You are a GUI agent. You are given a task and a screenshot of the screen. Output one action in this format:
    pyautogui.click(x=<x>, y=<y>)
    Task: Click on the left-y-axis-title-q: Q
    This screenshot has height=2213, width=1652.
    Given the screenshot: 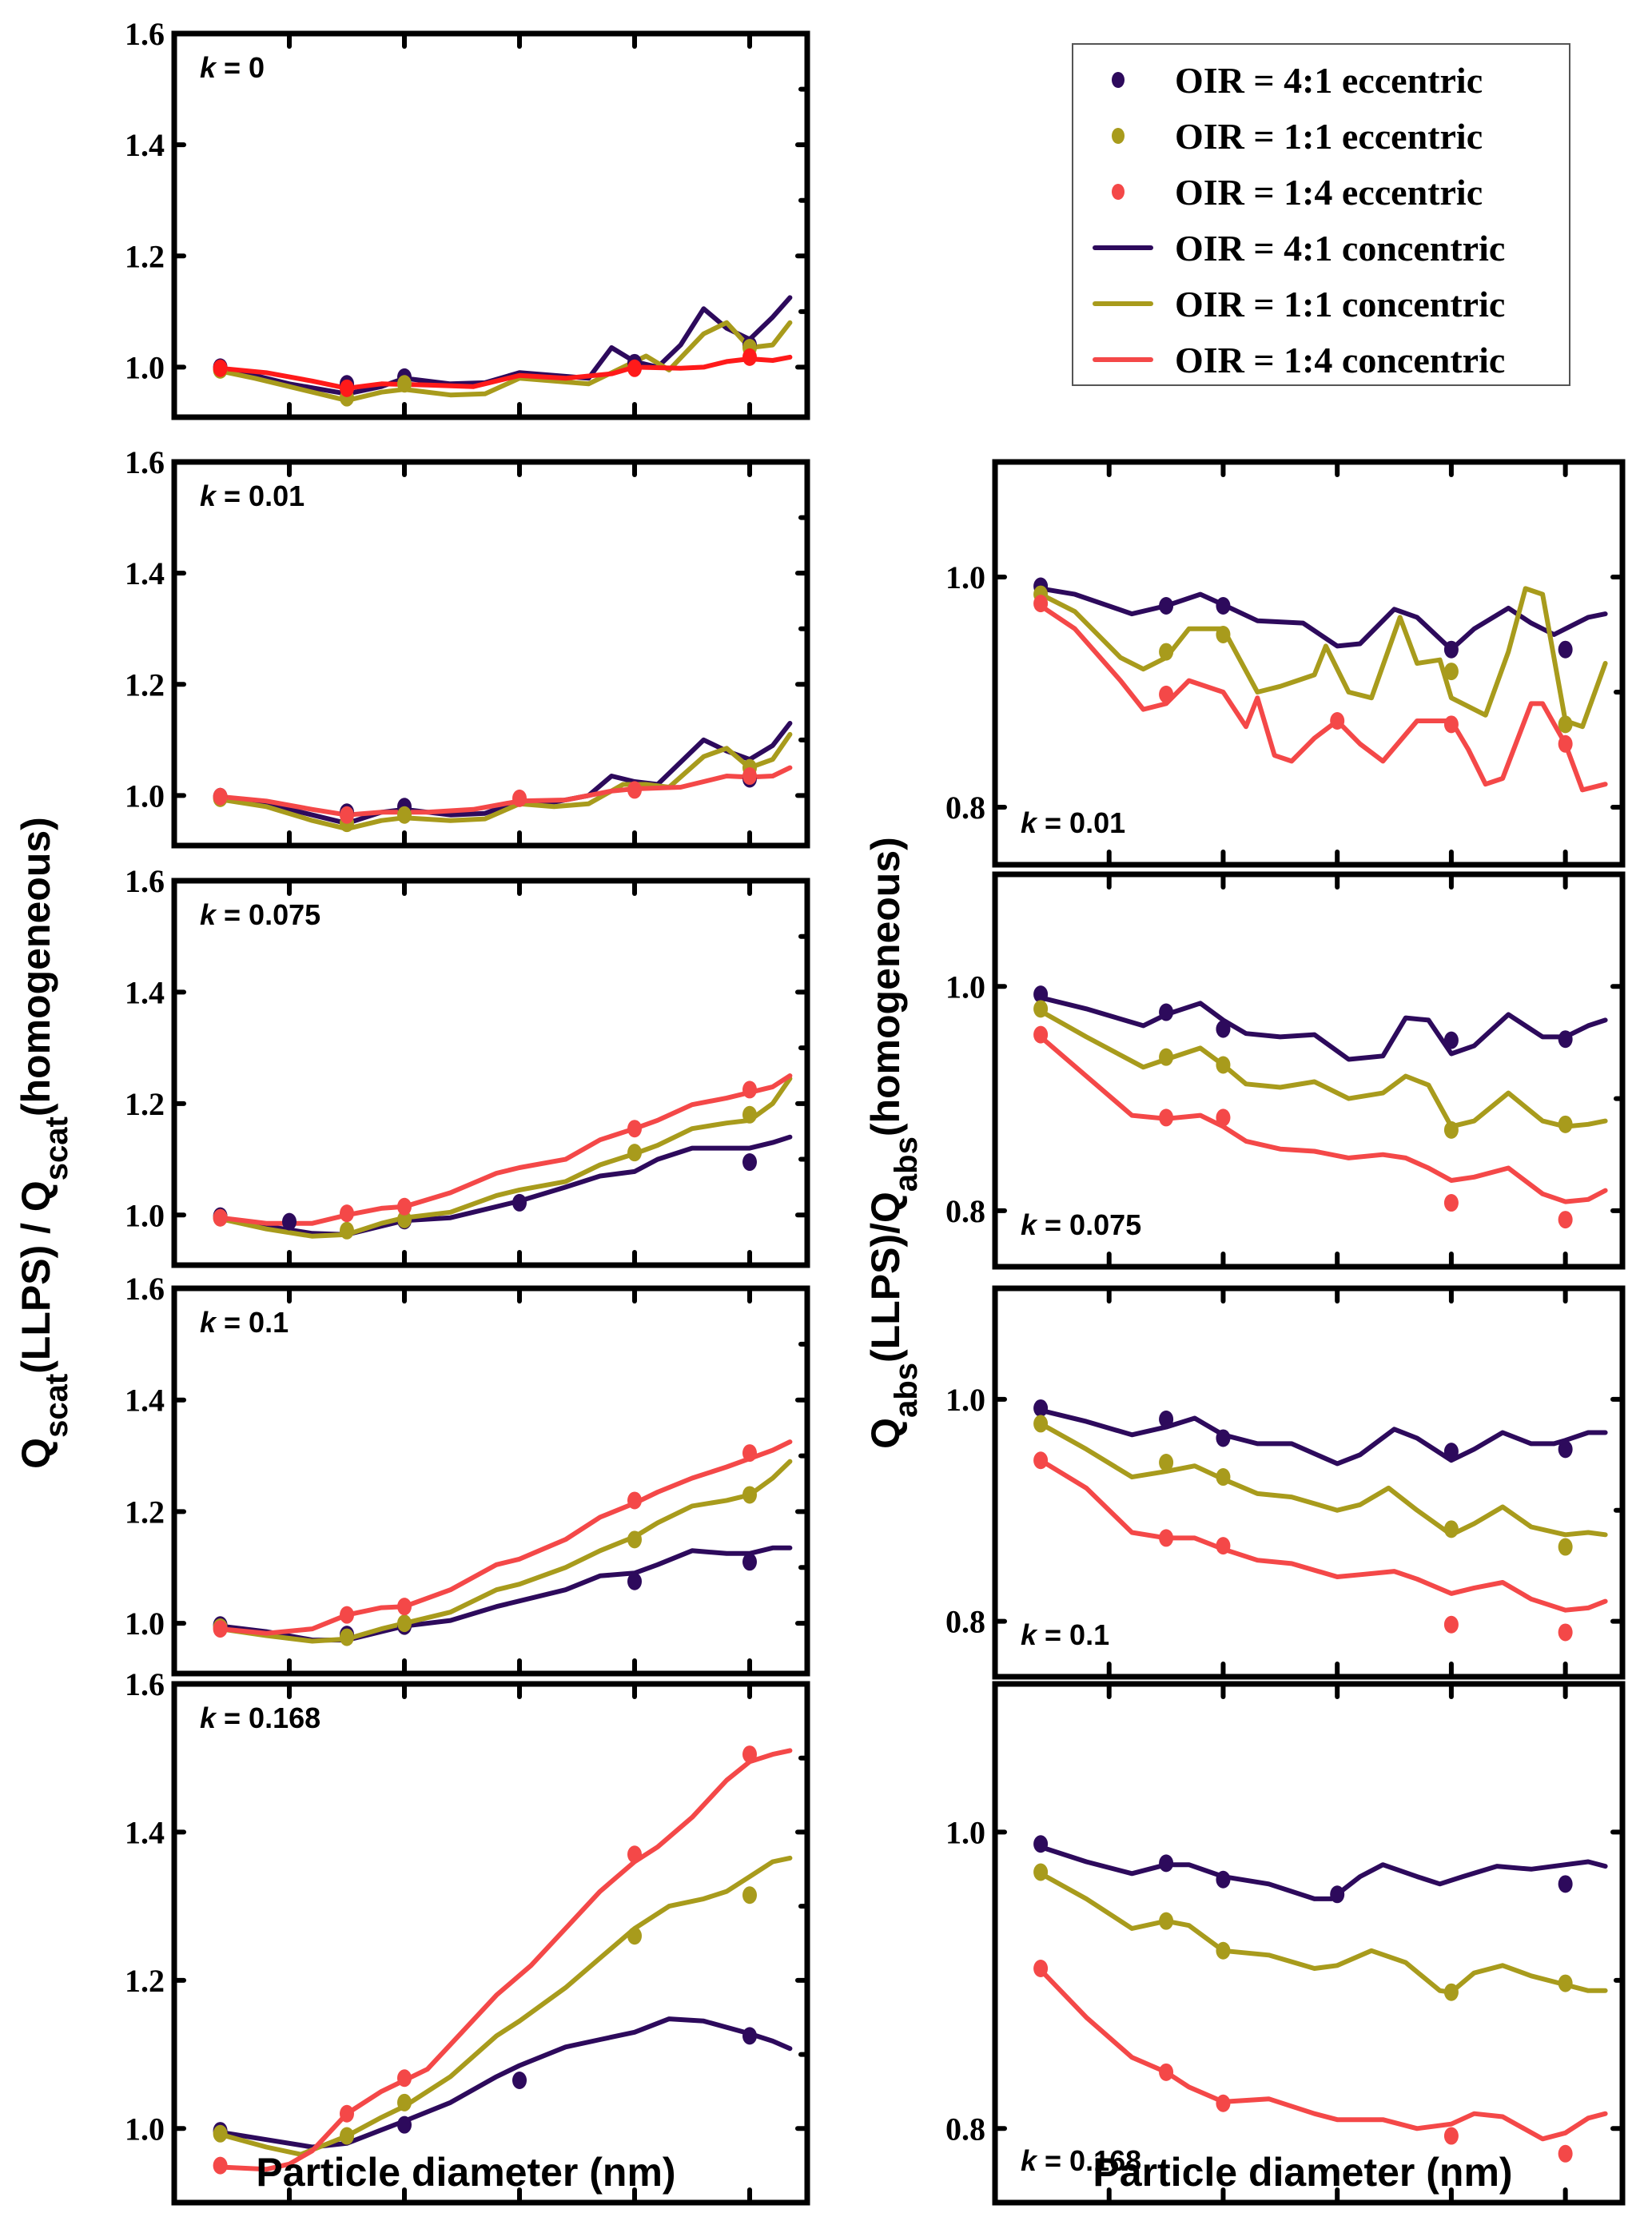 What is the action you would take?
    pyautogui.click(x=36, y=1453)
    